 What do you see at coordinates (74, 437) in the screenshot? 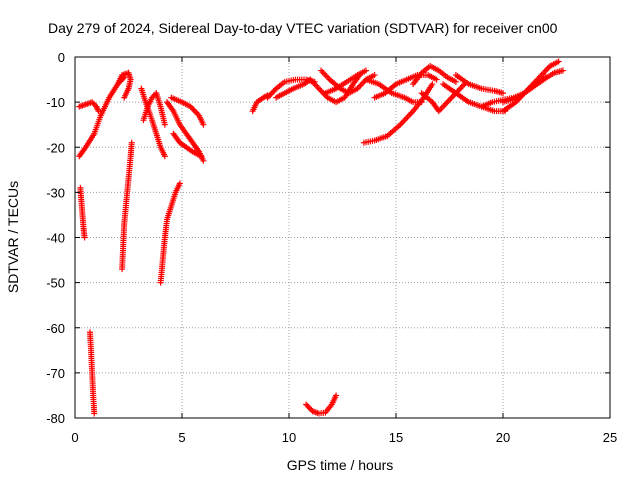
I see `x-tick-label: 0` at bounding box center [74, 437].